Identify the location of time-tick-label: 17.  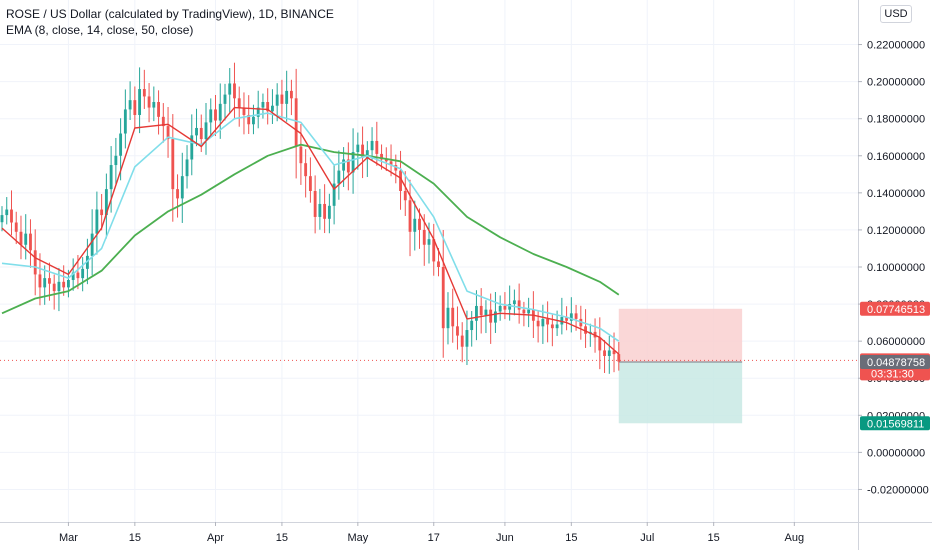
(434, 538).